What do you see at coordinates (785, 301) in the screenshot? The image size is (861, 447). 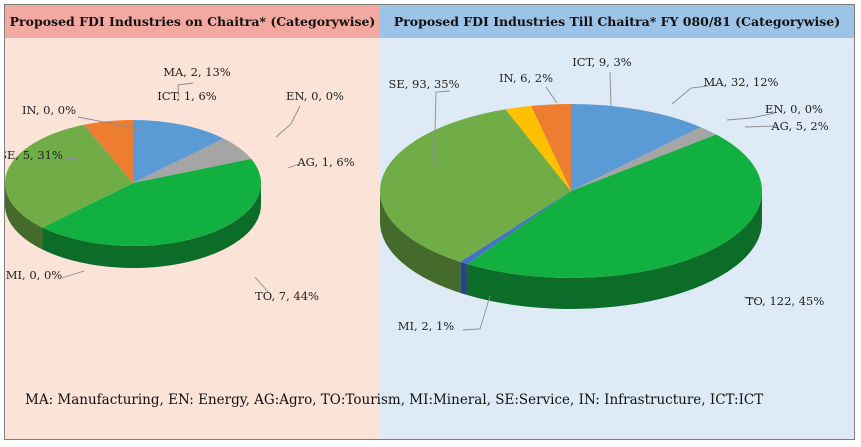 I see `data-label-to: TO, 122, 45%` at bounding box center [785, 301].